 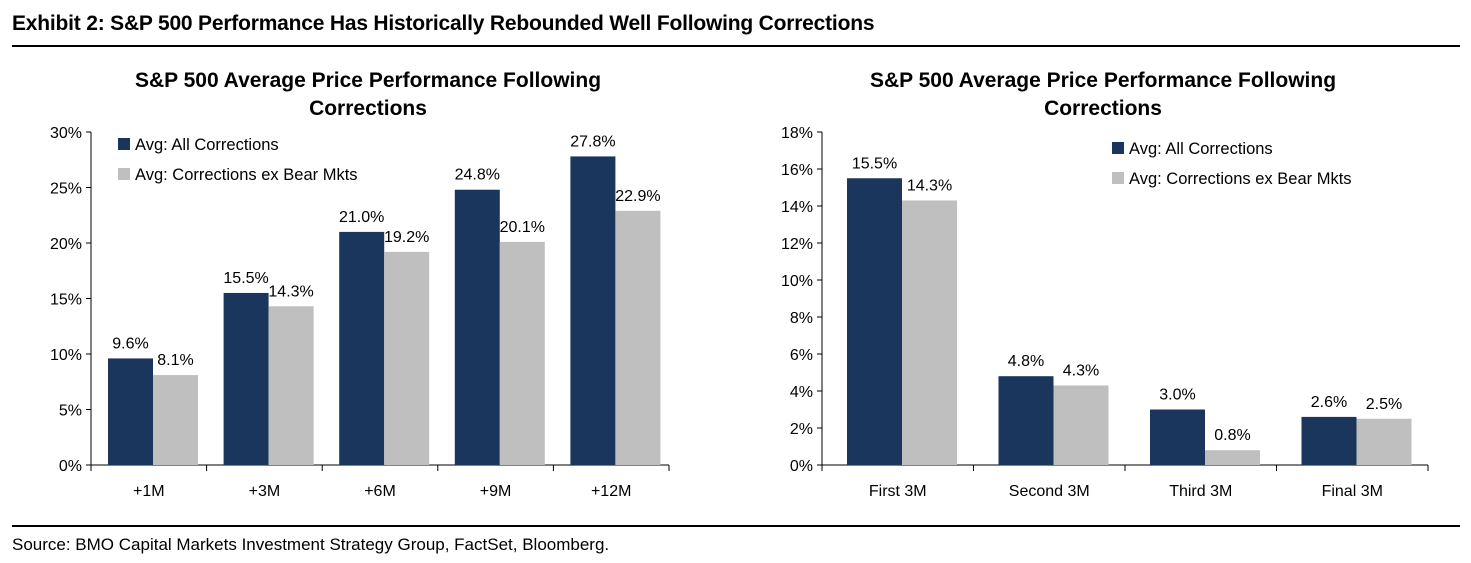 What do you see at coordinates (637, 196) in the screenshot?
I see `data-label: 22.9%` at bounding box center [637, 196].